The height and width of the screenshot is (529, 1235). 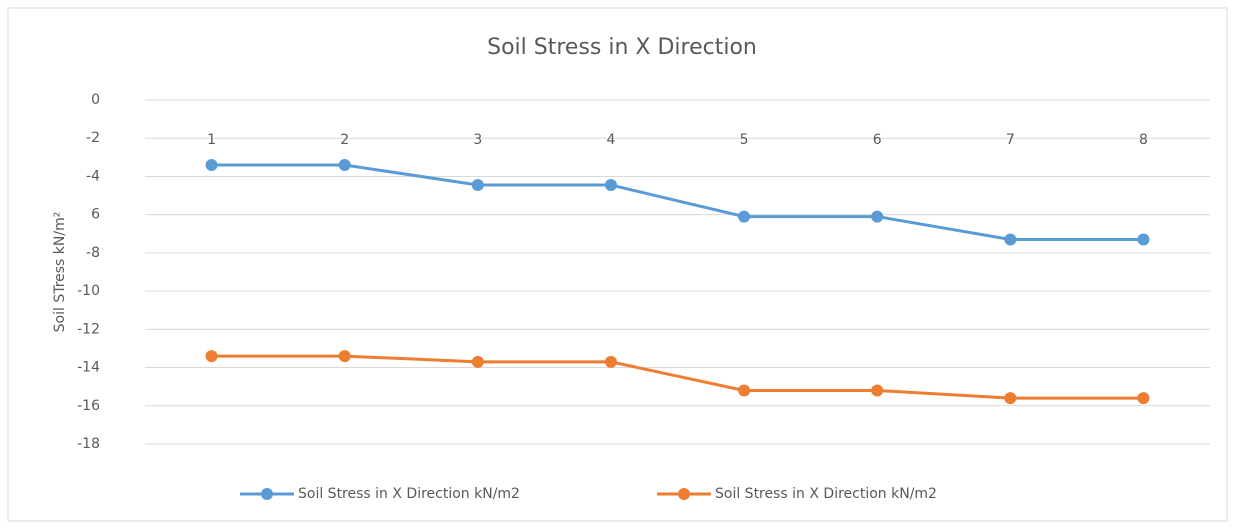 I want to click on y-tick-label: -12, so click(x=88, y=329).